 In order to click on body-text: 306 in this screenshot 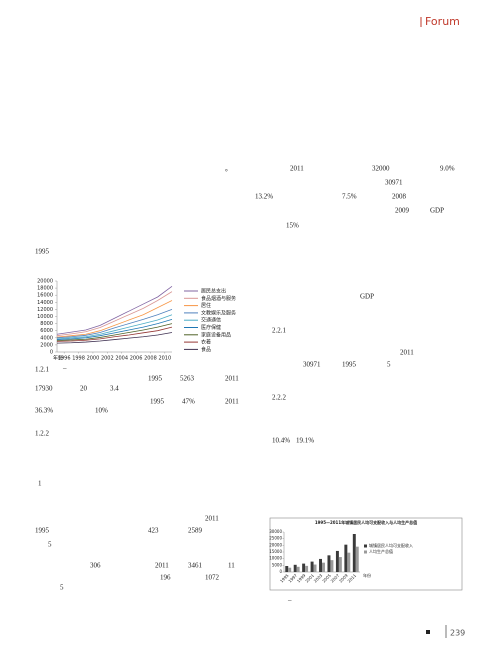, I will do `click(95, 566)`.